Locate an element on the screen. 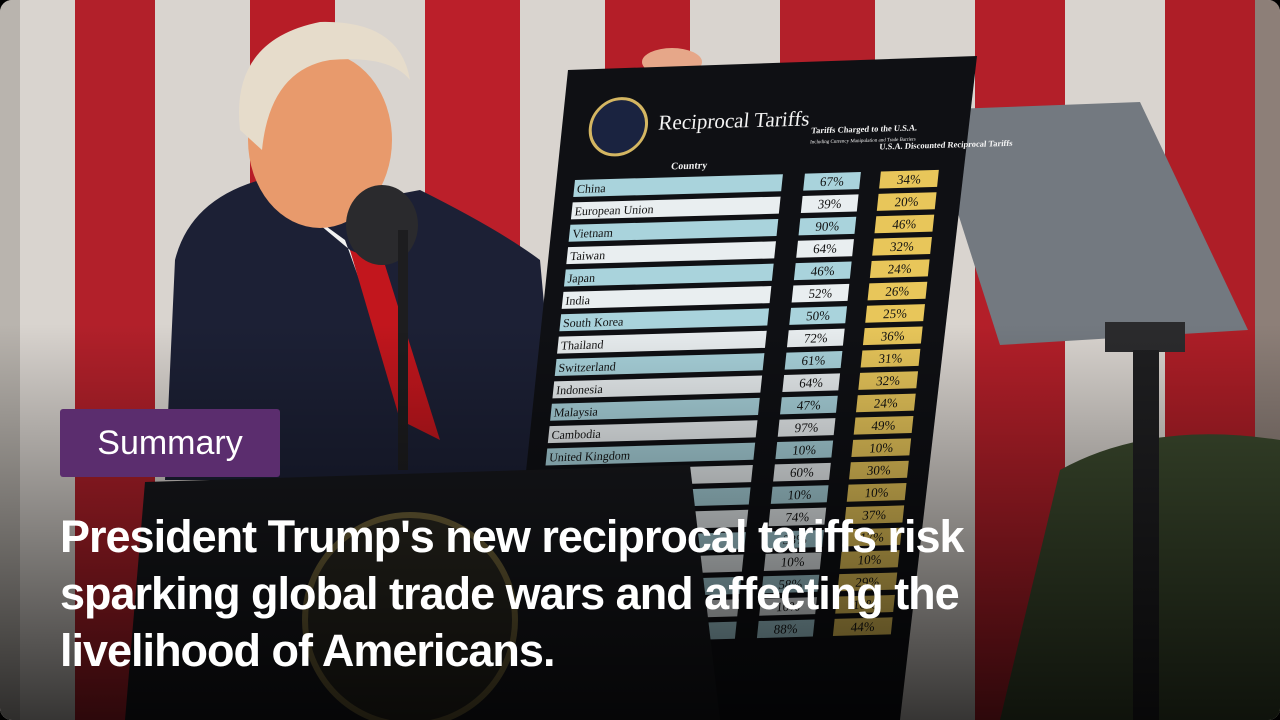  badge: Summary is located at coordinates (170, 443).